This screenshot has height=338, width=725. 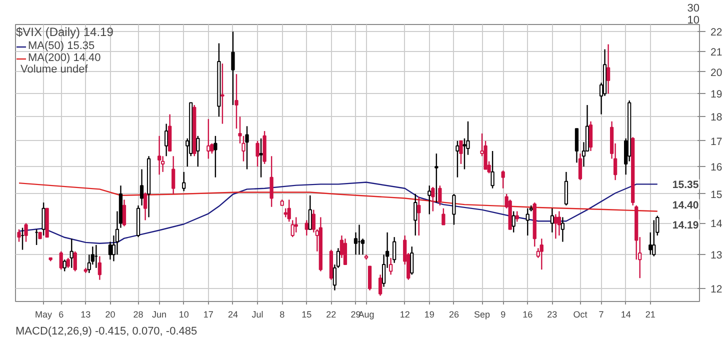 I want to click on x-tick-label: 26, so click(x=453, y=315).